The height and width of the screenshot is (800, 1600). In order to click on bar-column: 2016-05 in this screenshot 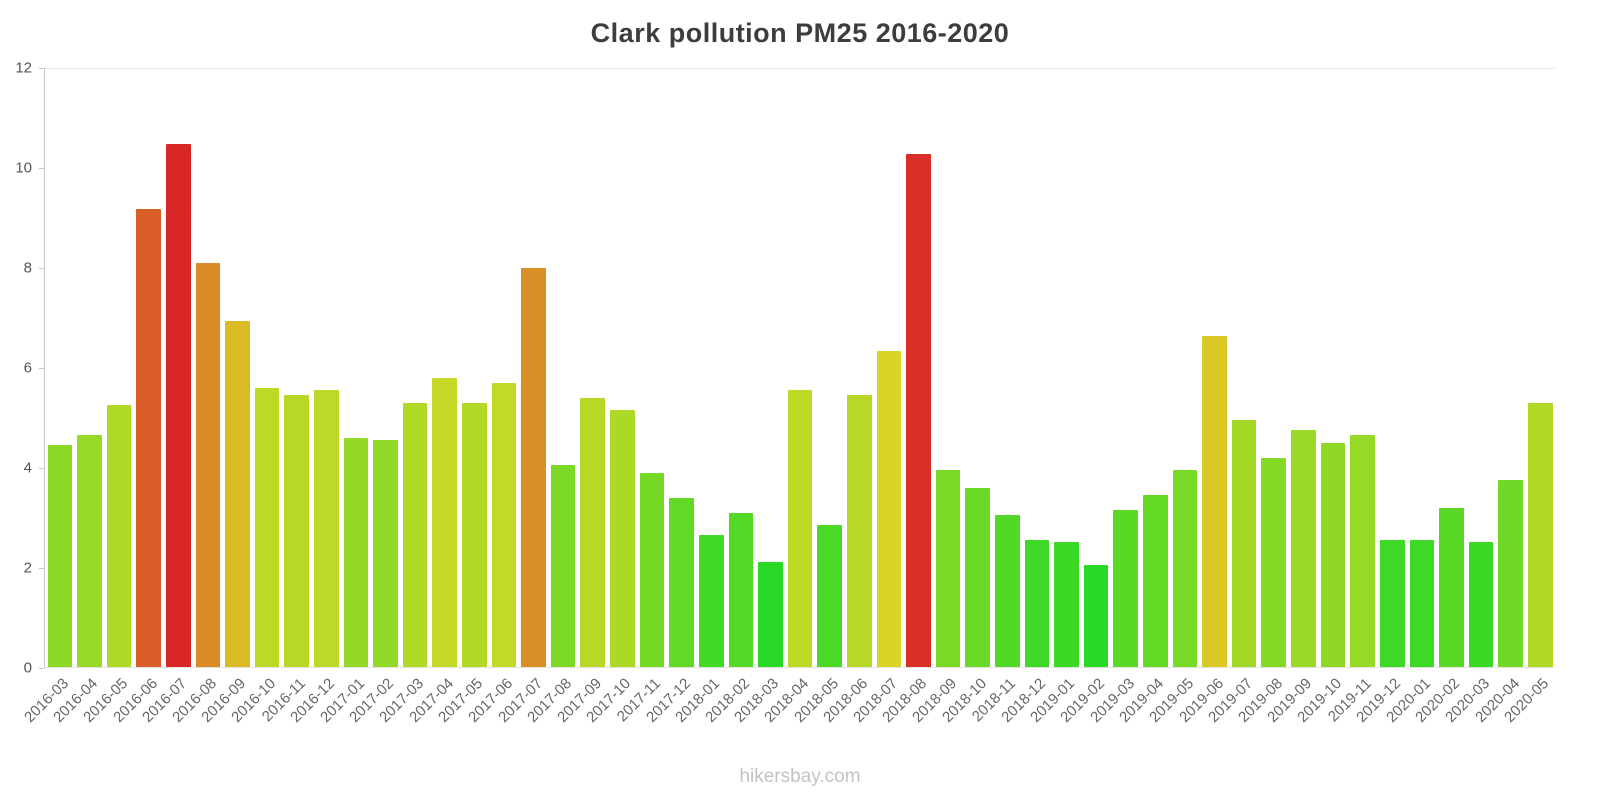, I will do `click(106, 397)`.